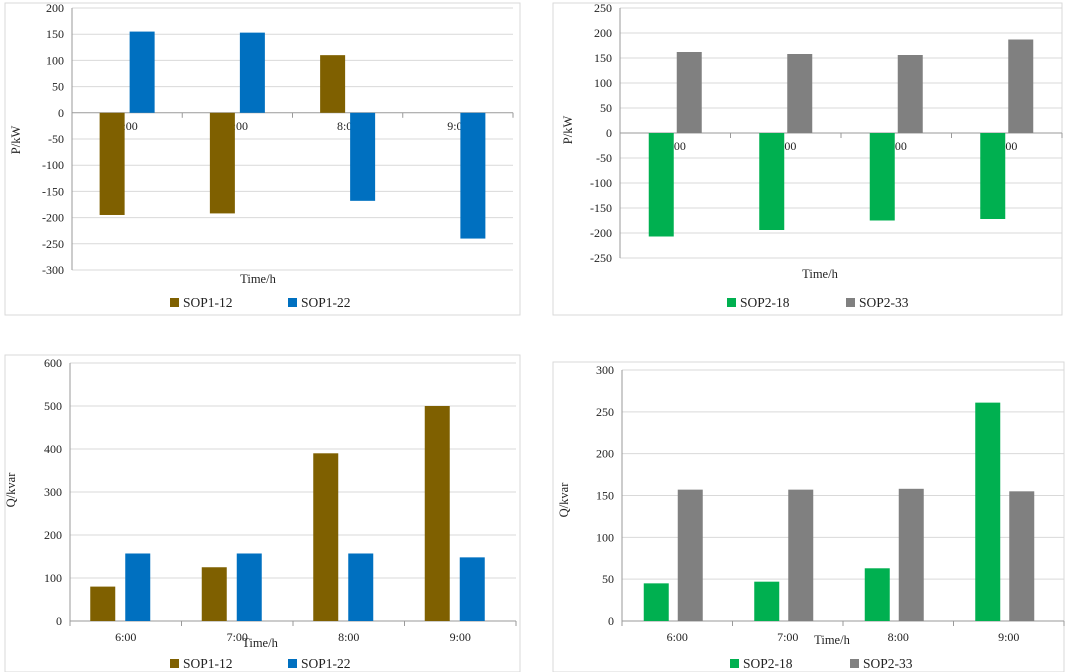  Describe the element at coordinates (53, 449) in the screenshot. I see `y-tick-label: 400` at that location.